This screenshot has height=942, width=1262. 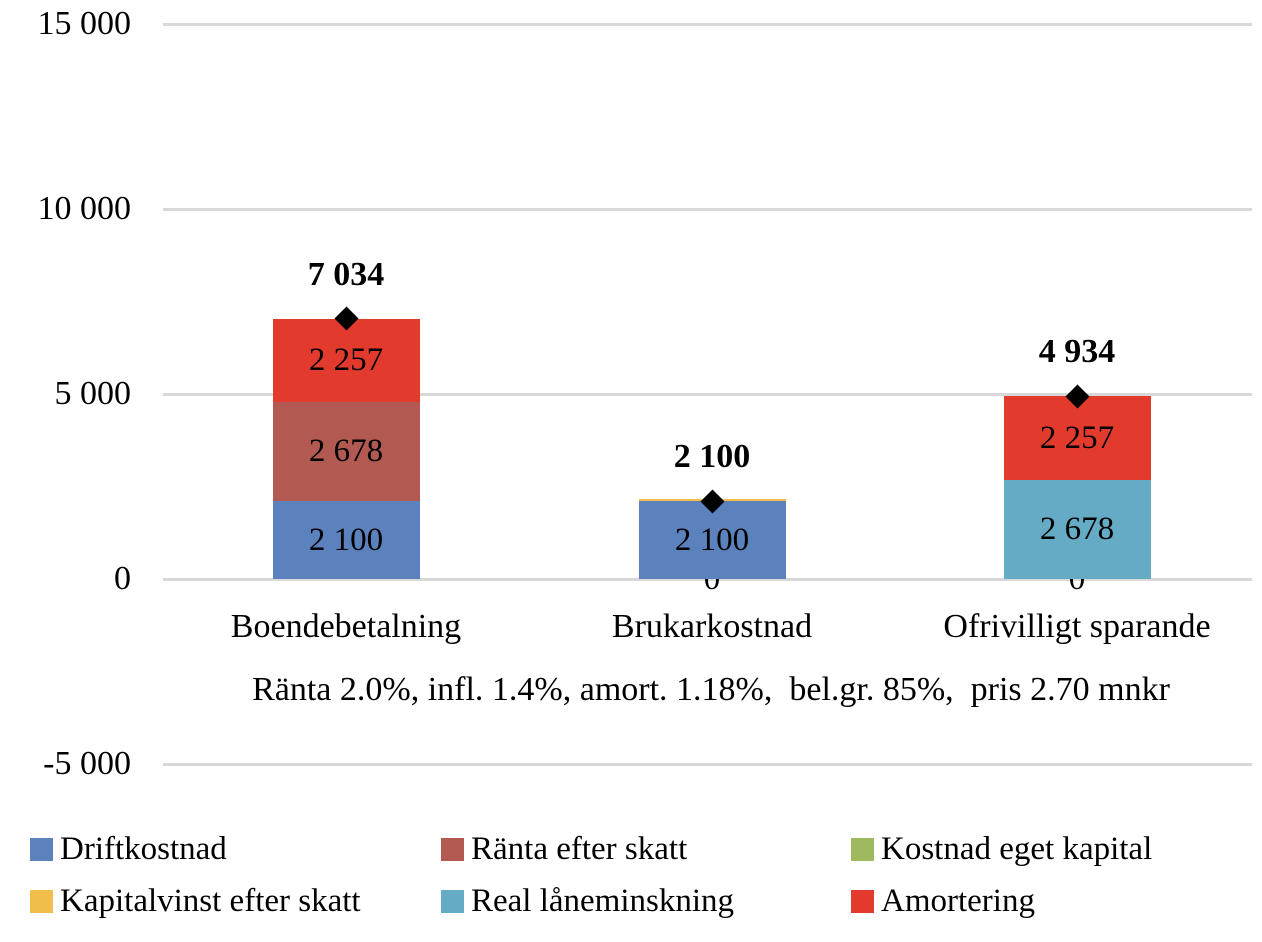 What do you see at coordinates (87, 763) in the screenshot?
I see `y-tick-label: -5 000` at bounding box center [87, 763].